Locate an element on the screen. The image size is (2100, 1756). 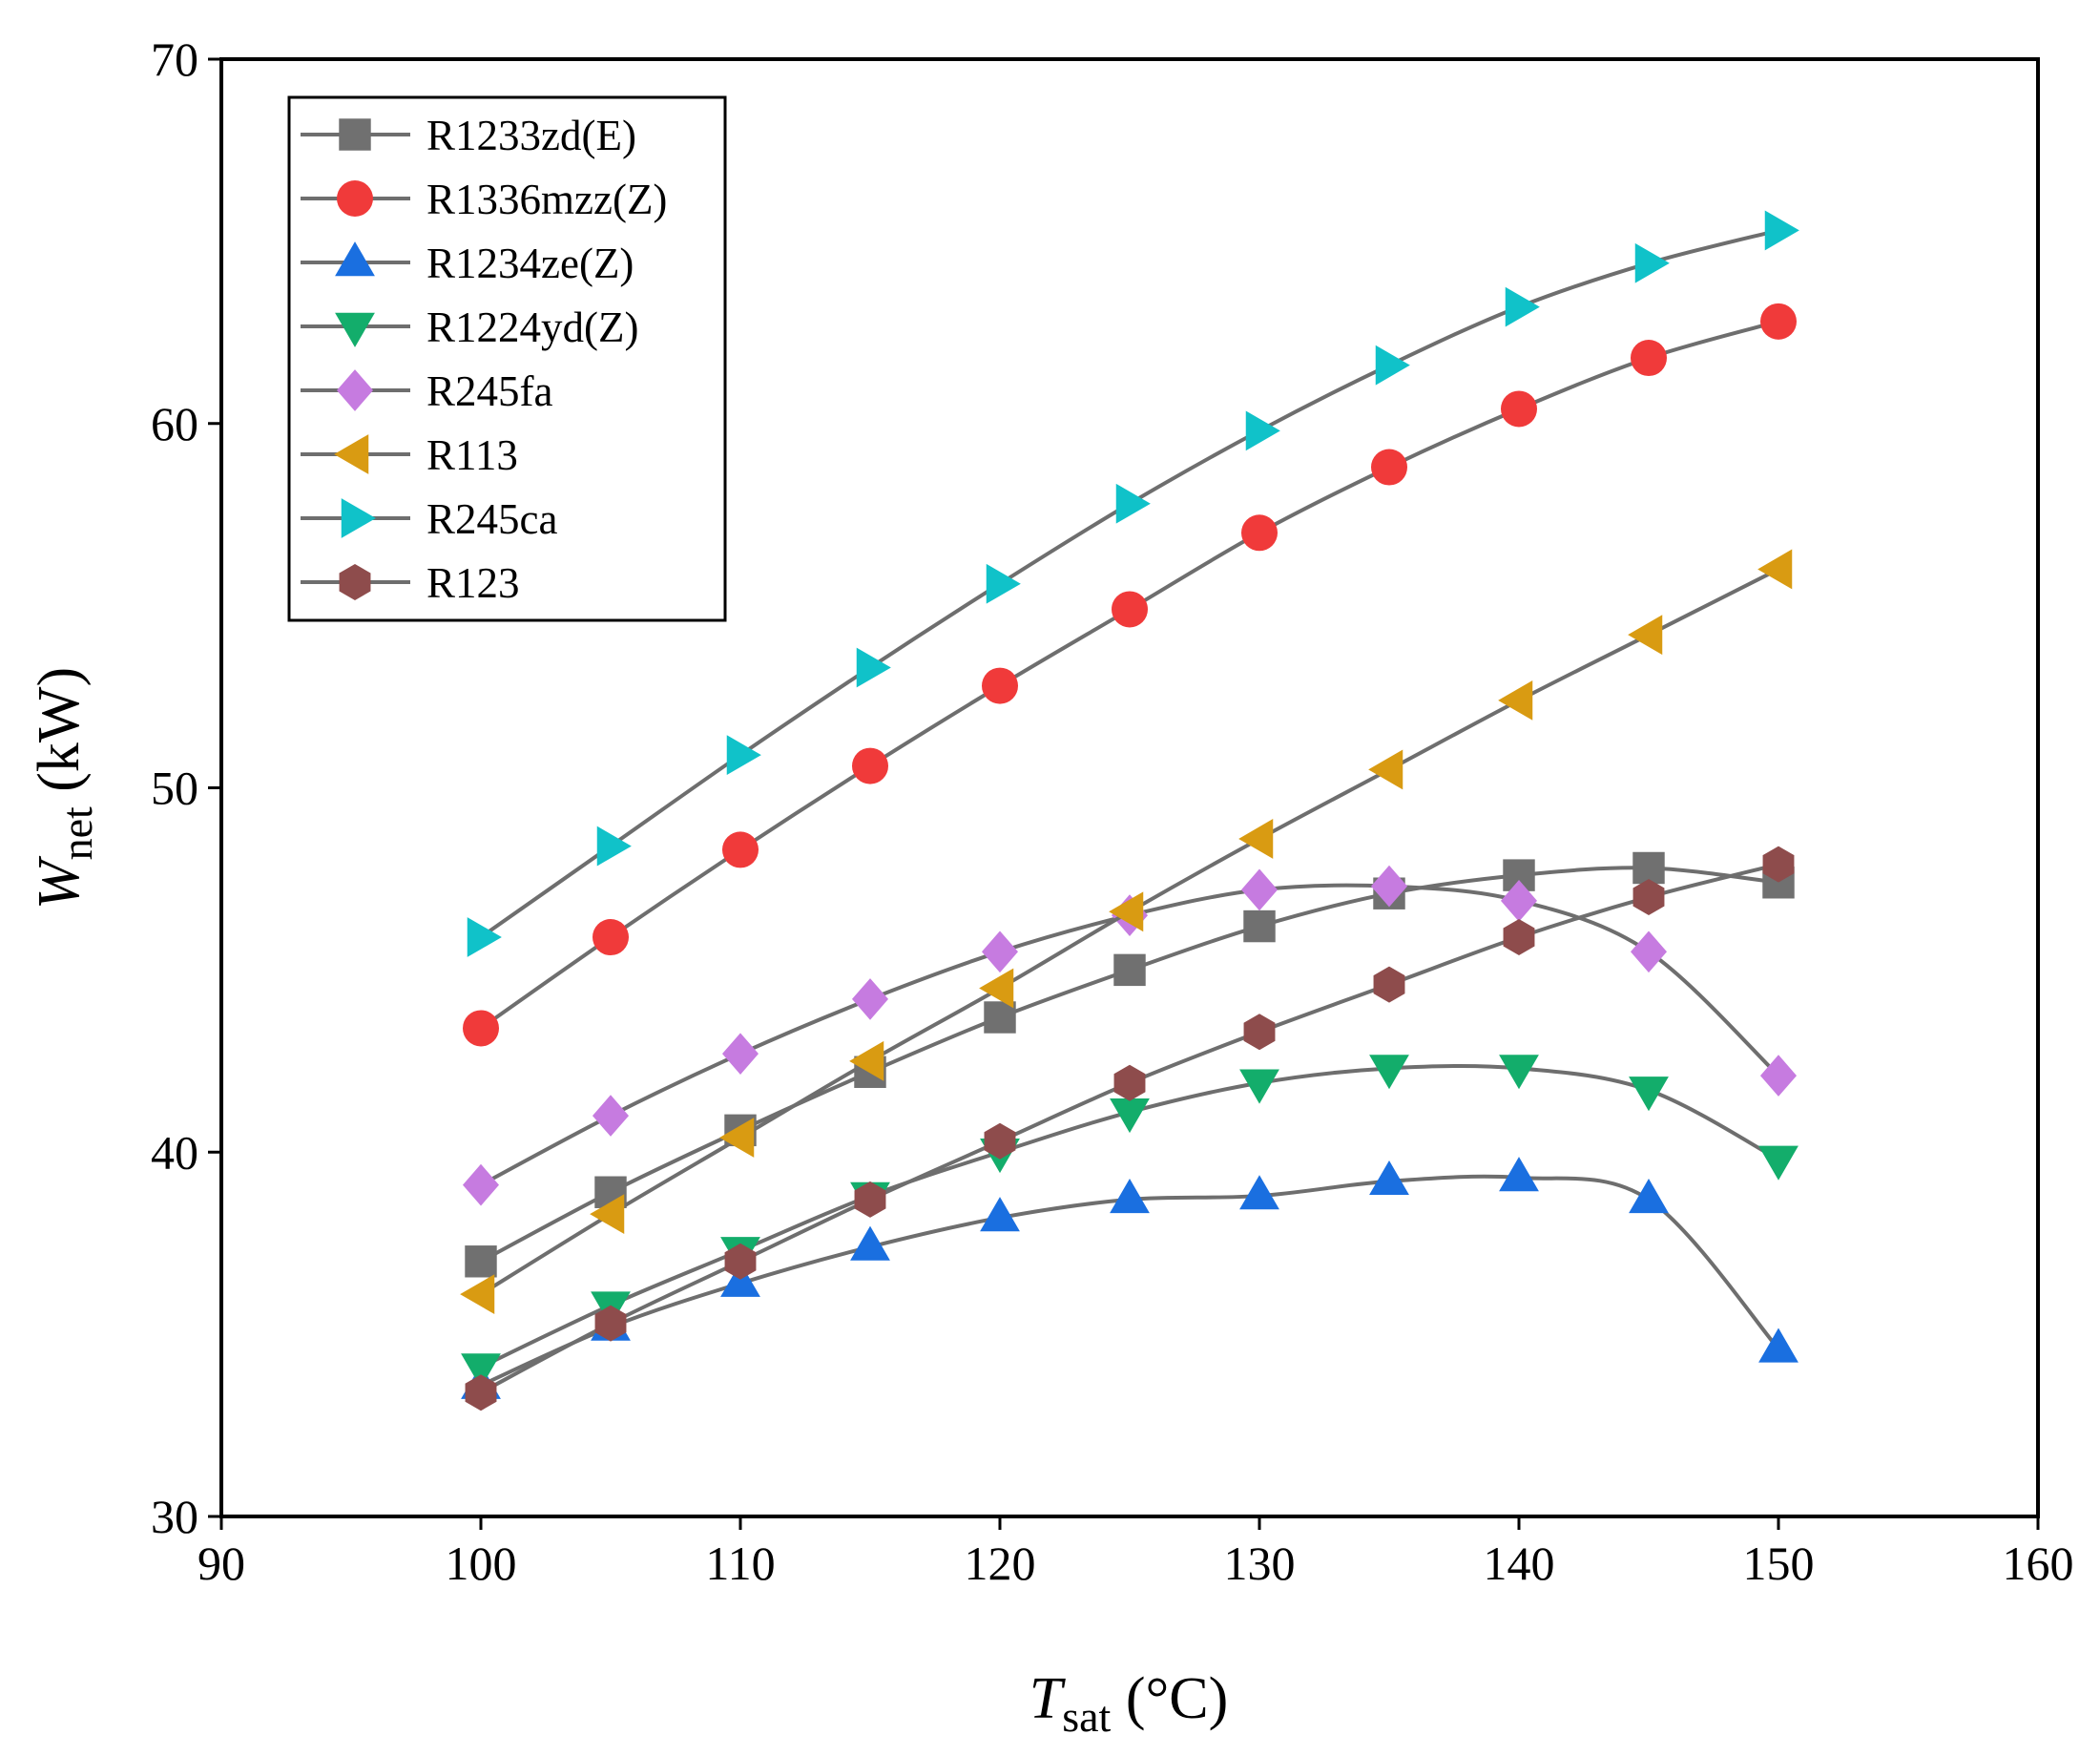
y-tick-label: 70 is located at coordinates (175, 59).